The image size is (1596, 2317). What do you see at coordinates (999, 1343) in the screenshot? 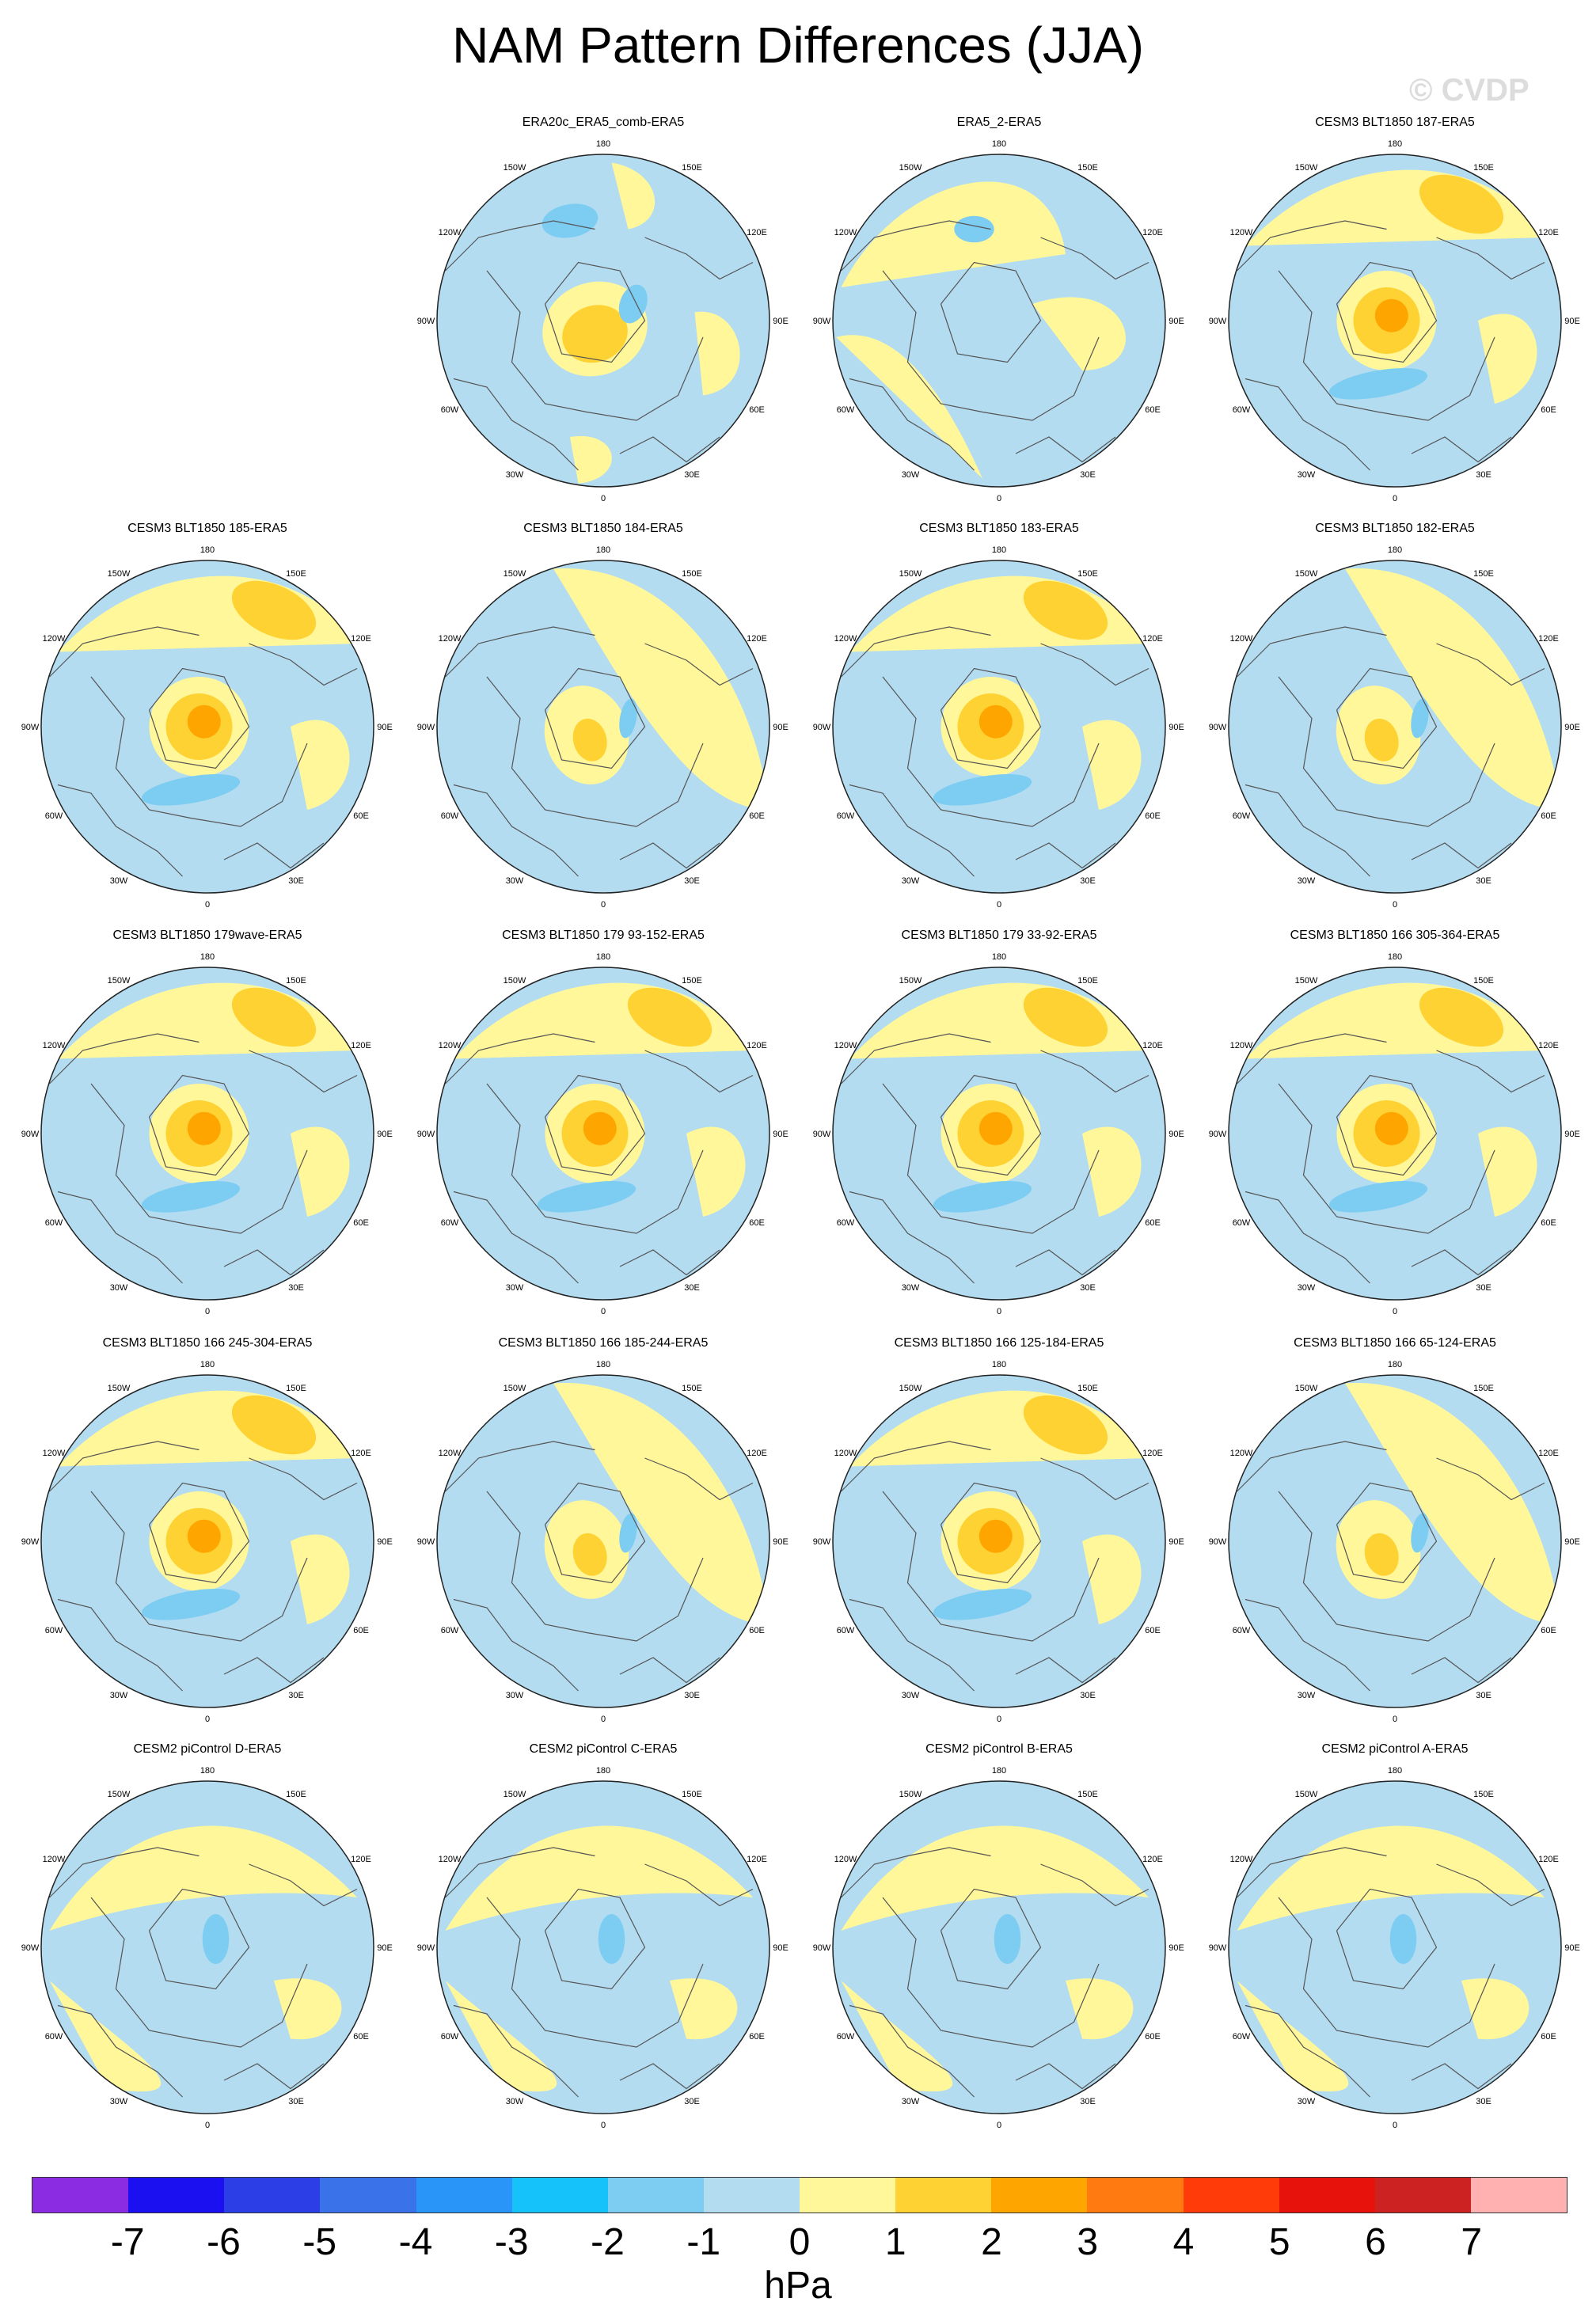
I see `panel-title: CESM3 BLT1850 166 125-184-ERA5` at bounding box center [999, 1343].